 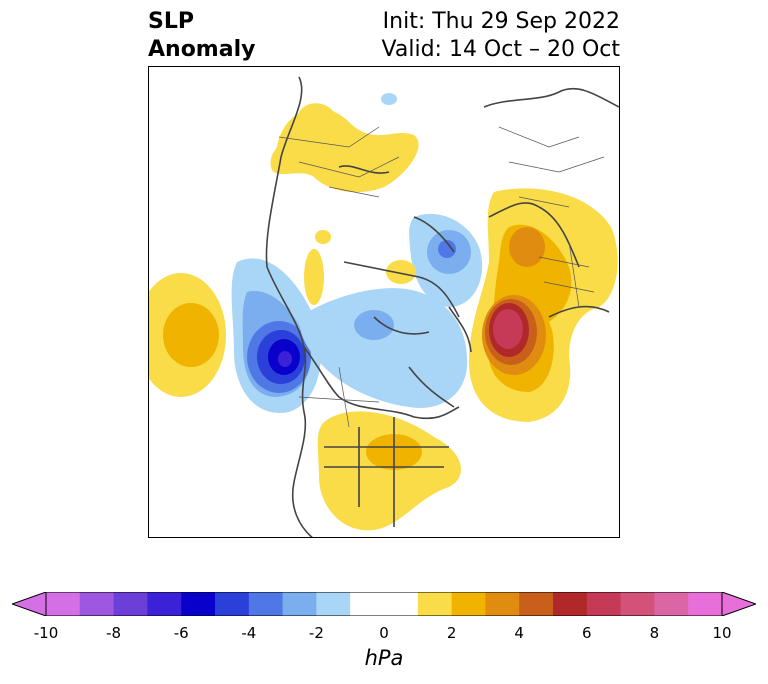 I want to click on colorbar-frame, so click(x=384, y=604).